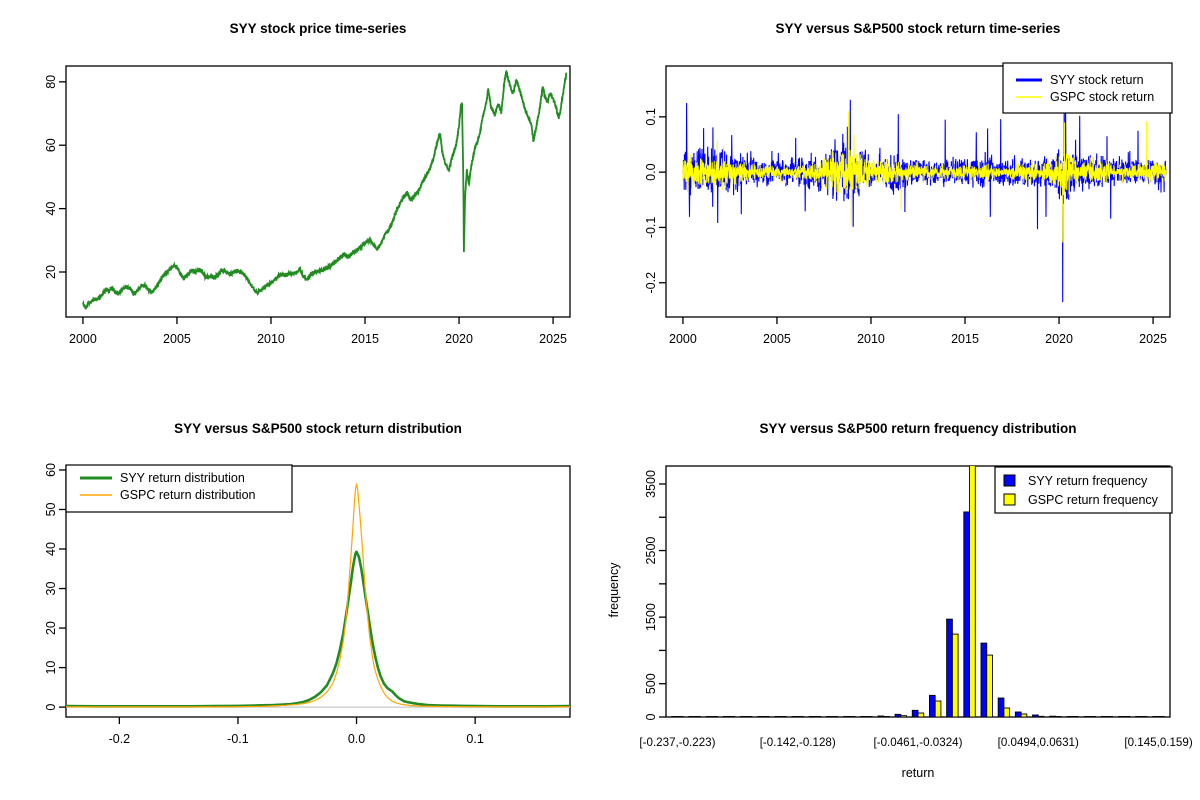 This screenshot has width=1200, height=800. I want to click on svg-text: 1500, so click(651, 617).